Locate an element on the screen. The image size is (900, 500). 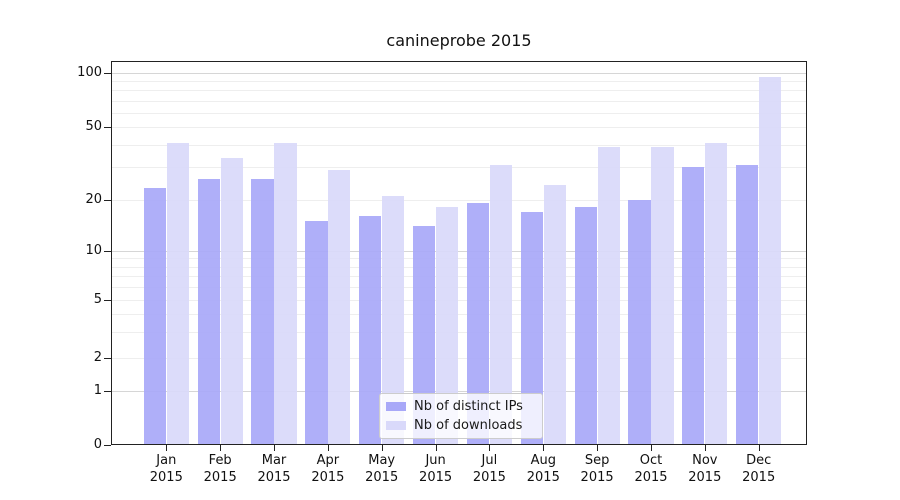
bar-downloads-jan is located at coordinates (177, 293).